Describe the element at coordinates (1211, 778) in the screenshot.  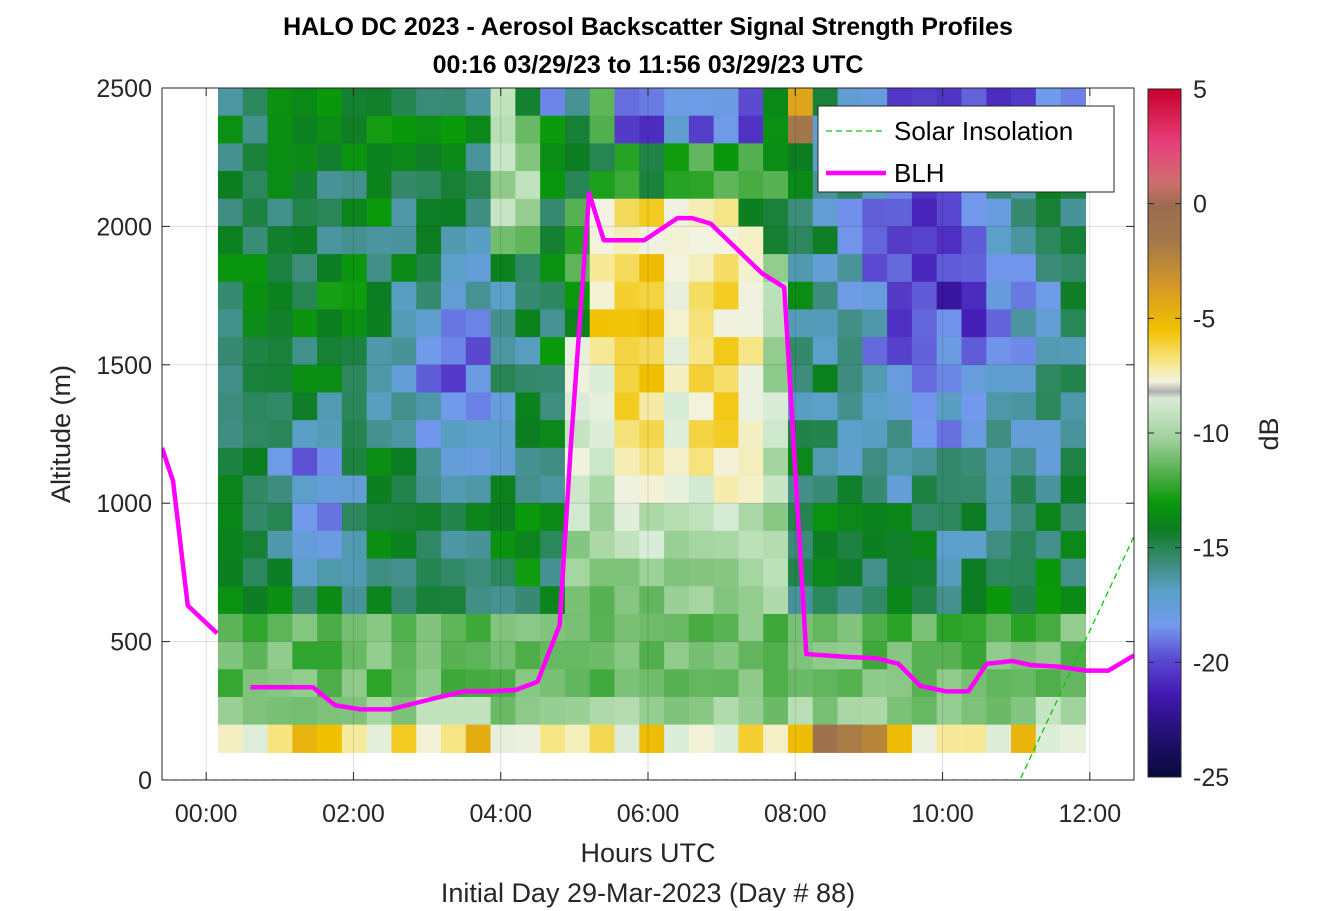
I see `colorbar-tick-label: -25` at that location.